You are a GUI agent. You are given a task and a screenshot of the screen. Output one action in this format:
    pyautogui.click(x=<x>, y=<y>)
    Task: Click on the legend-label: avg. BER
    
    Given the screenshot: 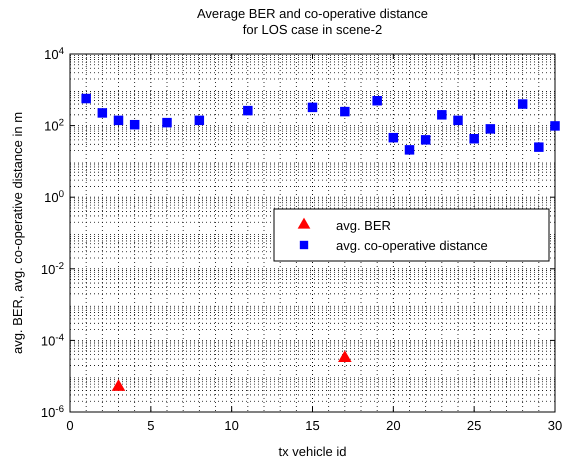 What is the action you would take?
    pyautogui.click(x=363, y=225)
    